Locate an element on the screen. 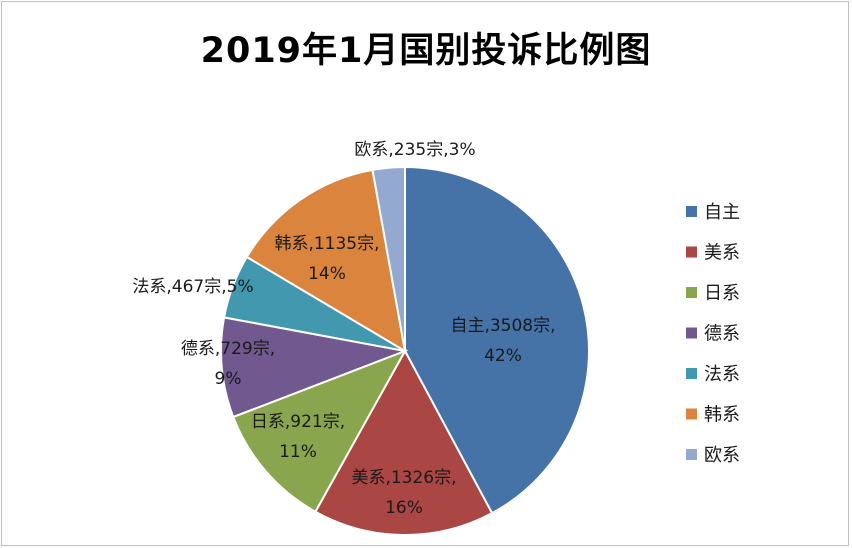  data-label-4: 德系,729宗, 9% is located at coordinates (228, 364).